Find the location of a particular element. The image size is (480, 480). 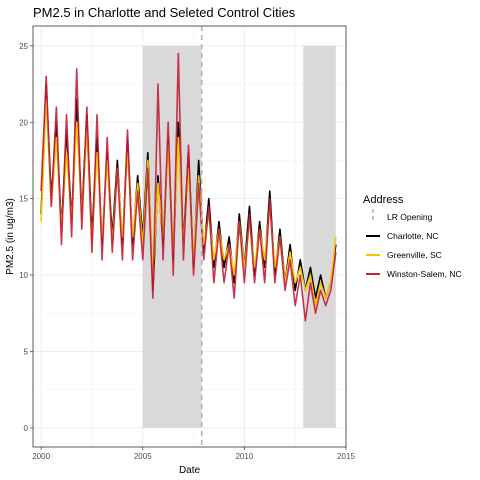

y-tick-label: 5 is located at coordinates (26, 351).